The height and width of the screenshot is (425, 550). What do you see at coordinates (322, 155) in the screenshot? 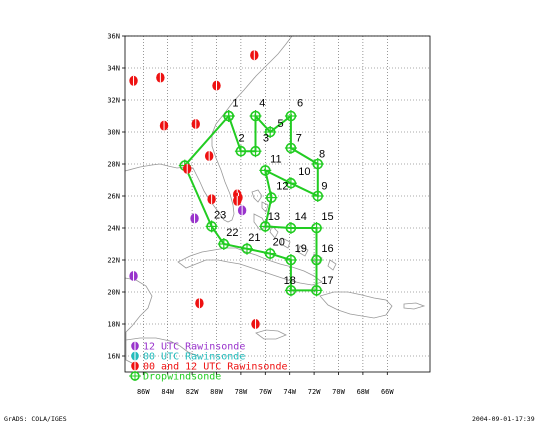
I see `track-point-label: 8` at bounding box center [322, 155].